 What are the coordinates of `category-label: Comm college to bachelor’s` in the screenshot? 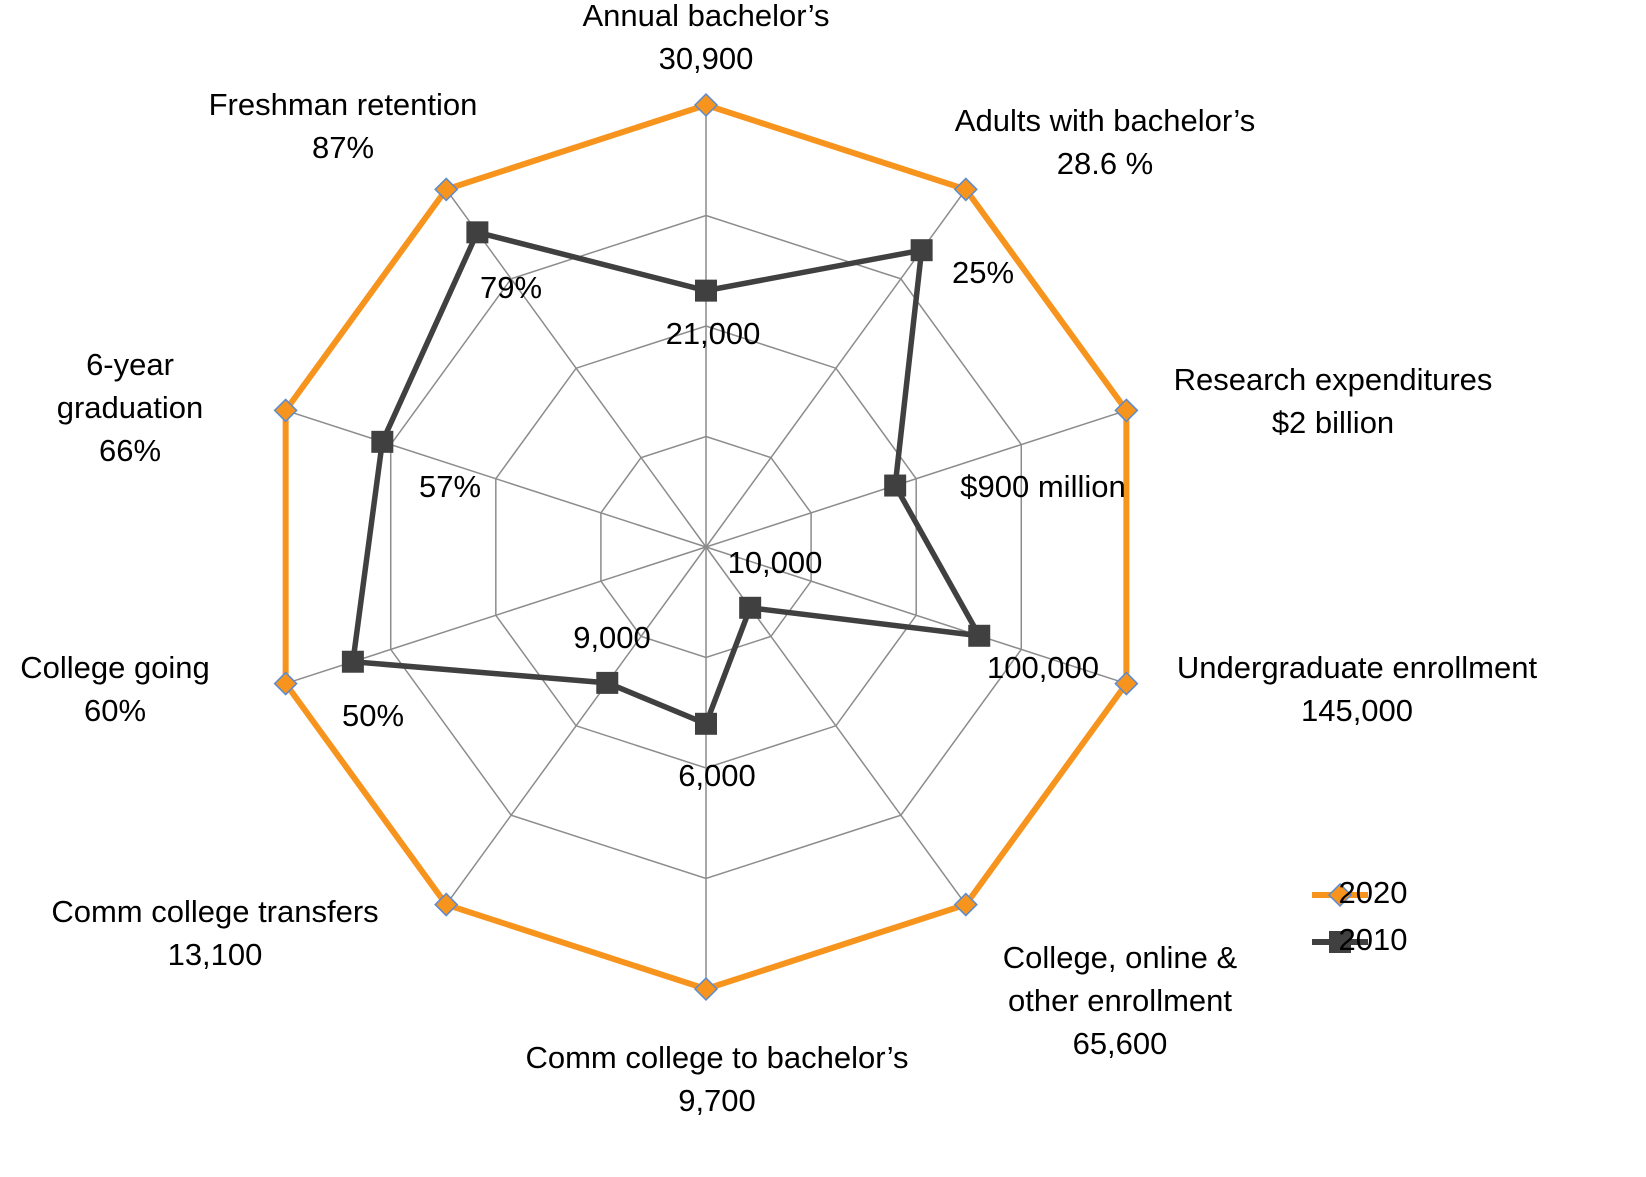 It's located at (716, 1057).